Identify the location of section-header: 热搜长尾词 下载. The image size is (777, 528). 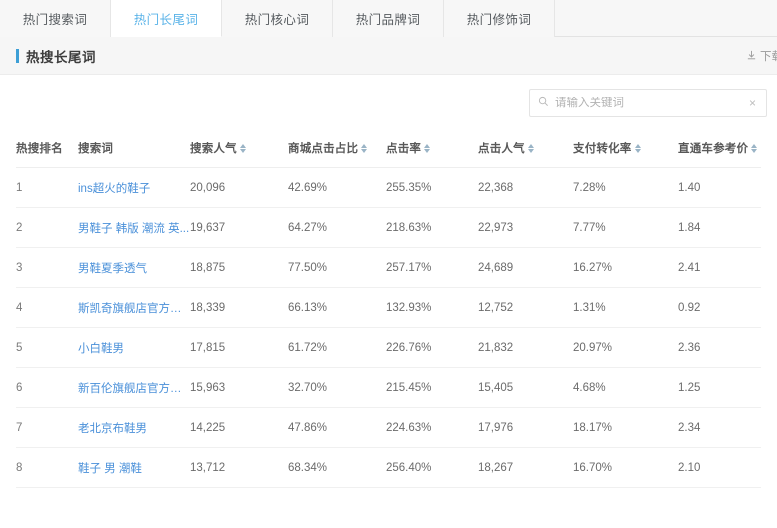
(388, 56).